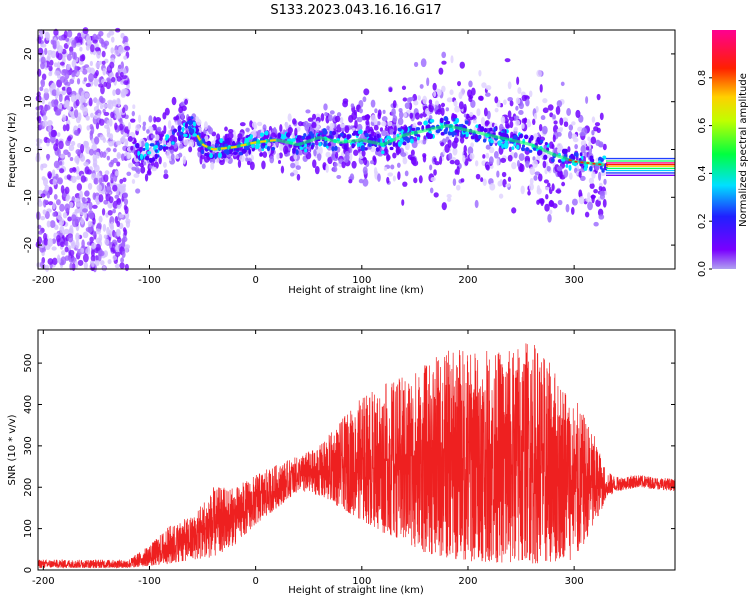 Image resolution: width=750 pixels, height=600 pixels. What do you see at coordinates (724, 149) in the screenshot?
I see `colorbar-gradient` at bounding box center [724, 149].